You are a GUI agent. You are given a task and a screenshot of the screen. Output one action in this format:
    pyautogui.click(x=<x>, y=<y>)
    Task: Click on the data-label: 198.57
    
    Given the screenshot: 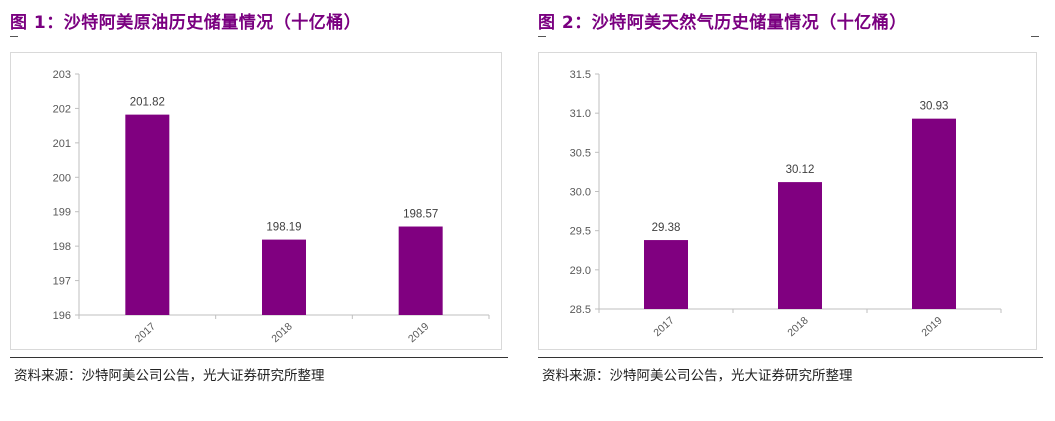 What is the action you would take?
    pyautogui.click(x=420, y=215)
    